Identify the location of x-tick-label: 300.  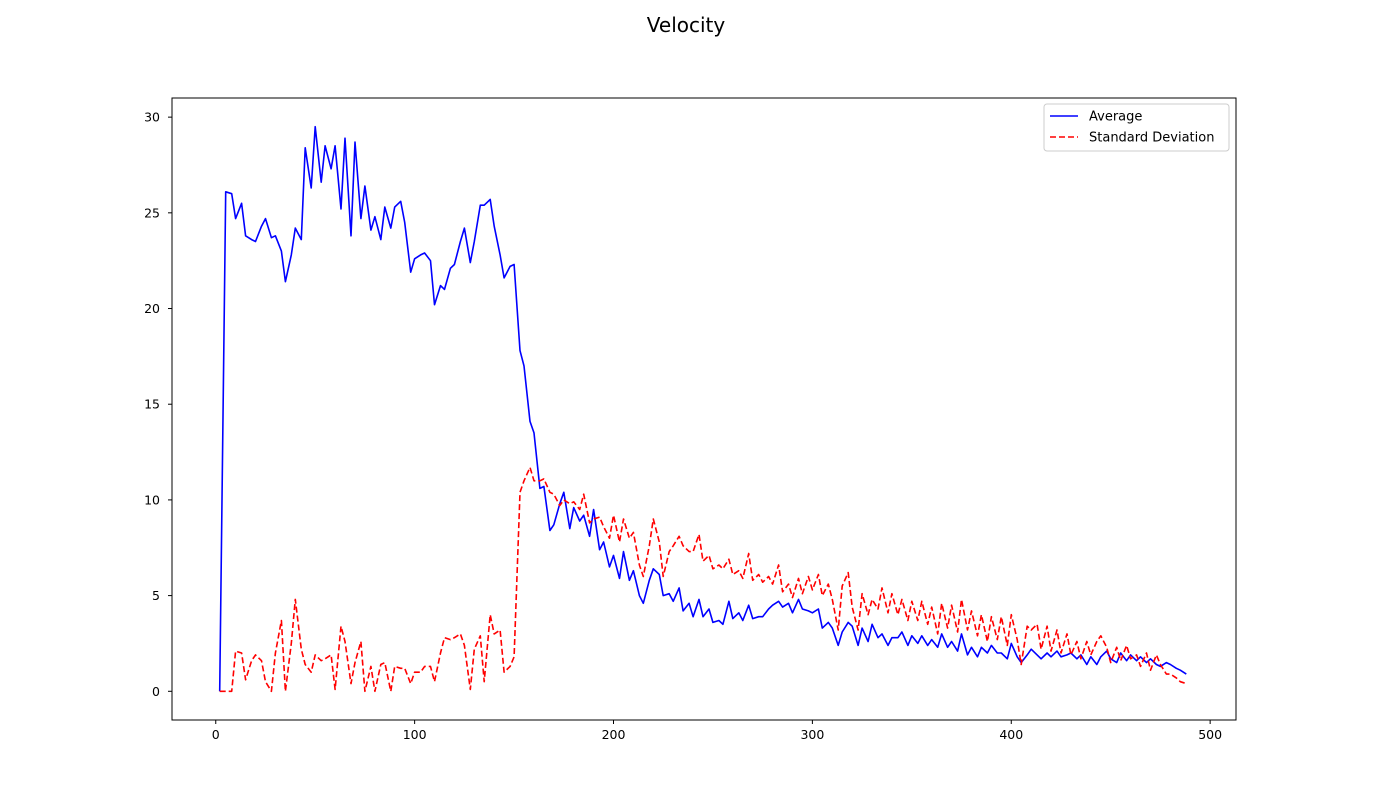
(812, 734).